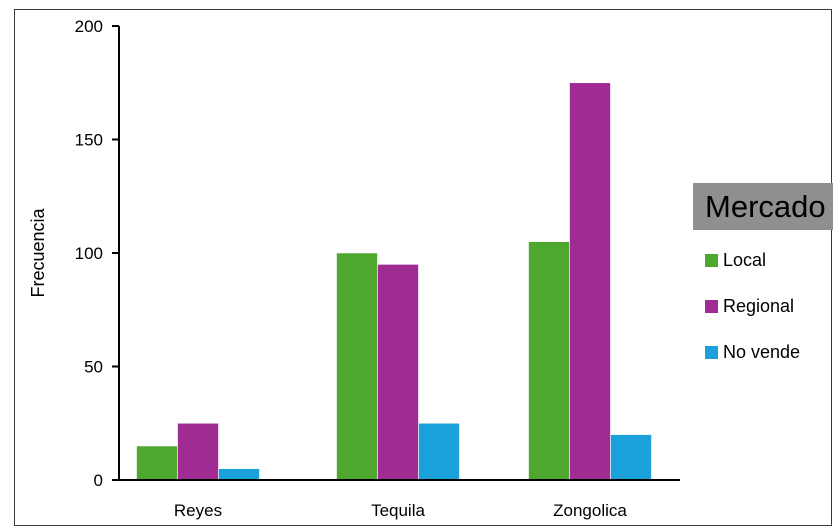  What do you see at coordinates (239, 474) in the screenshot?
I see `bar-reyes-no-vende` at bounding box center [239, 474].